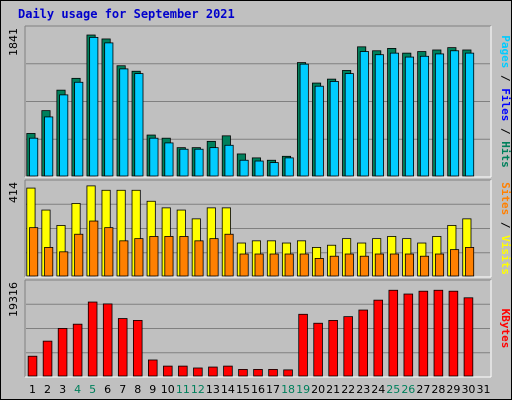 Image resolution: width=512 pixels, height=400 pixels. What do you see at coordinates (505, 329) in the screenshot?
I see `right-label-part: KBytes` at bounding box center [505, 329].